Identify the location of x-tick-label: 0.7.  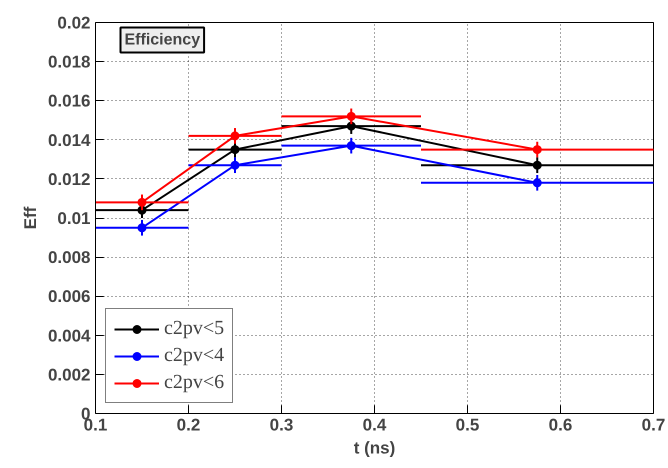
(654, 425).